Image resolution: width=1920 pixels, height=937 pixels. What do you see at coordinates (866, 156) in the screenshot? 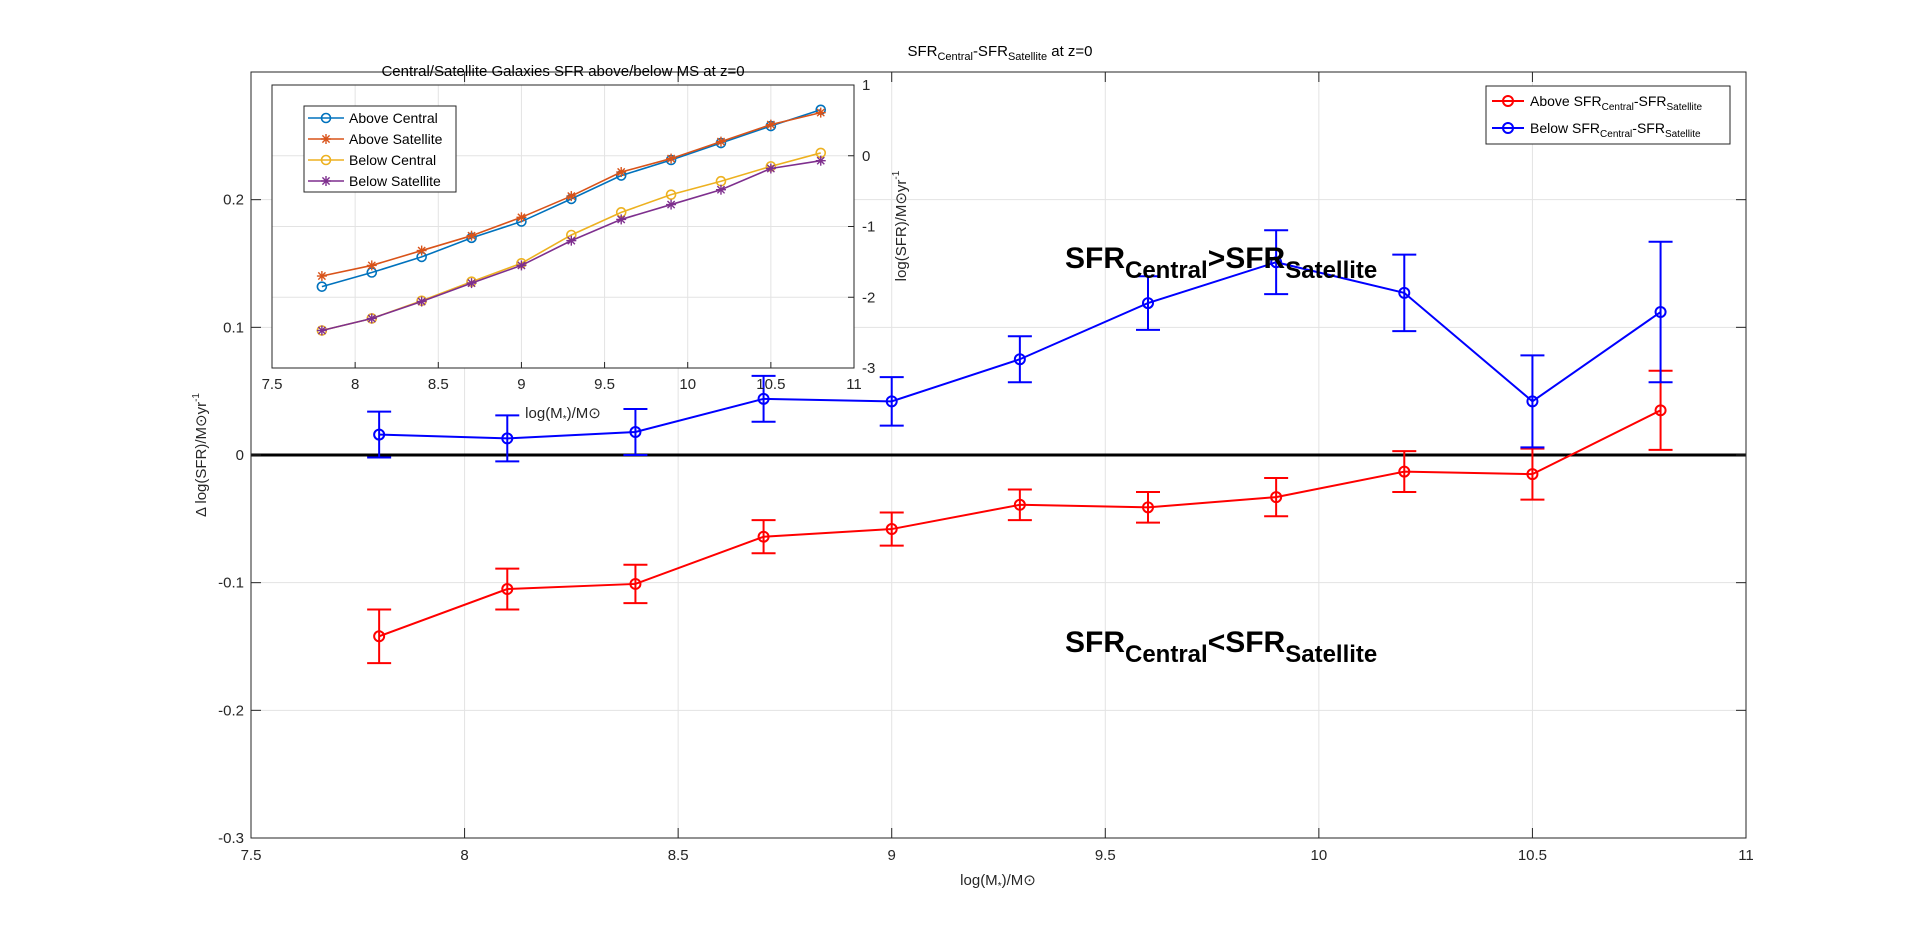
I see `inset-y-tick-label-3: 0` at bounding box center [866, 156].